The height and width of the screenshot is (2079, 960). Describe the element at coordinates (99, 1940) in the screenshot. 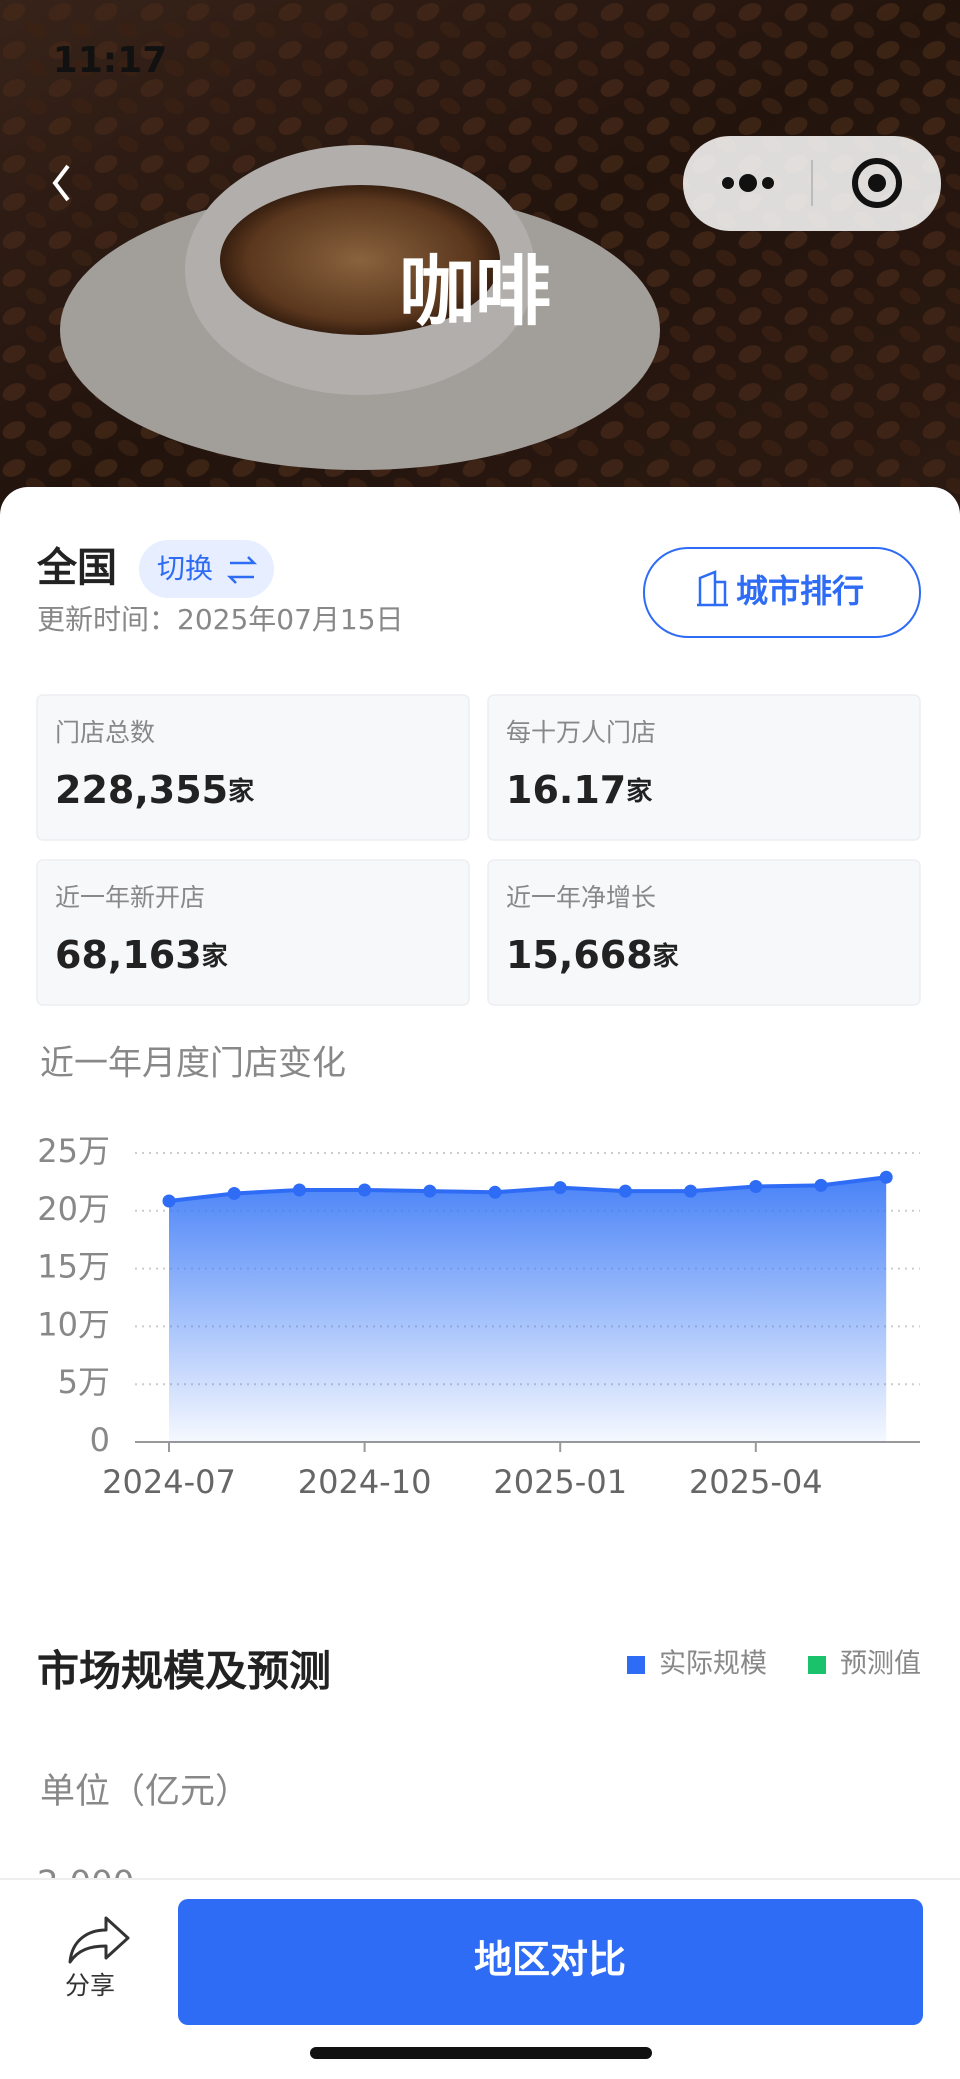

I see `share-icon` at that location.